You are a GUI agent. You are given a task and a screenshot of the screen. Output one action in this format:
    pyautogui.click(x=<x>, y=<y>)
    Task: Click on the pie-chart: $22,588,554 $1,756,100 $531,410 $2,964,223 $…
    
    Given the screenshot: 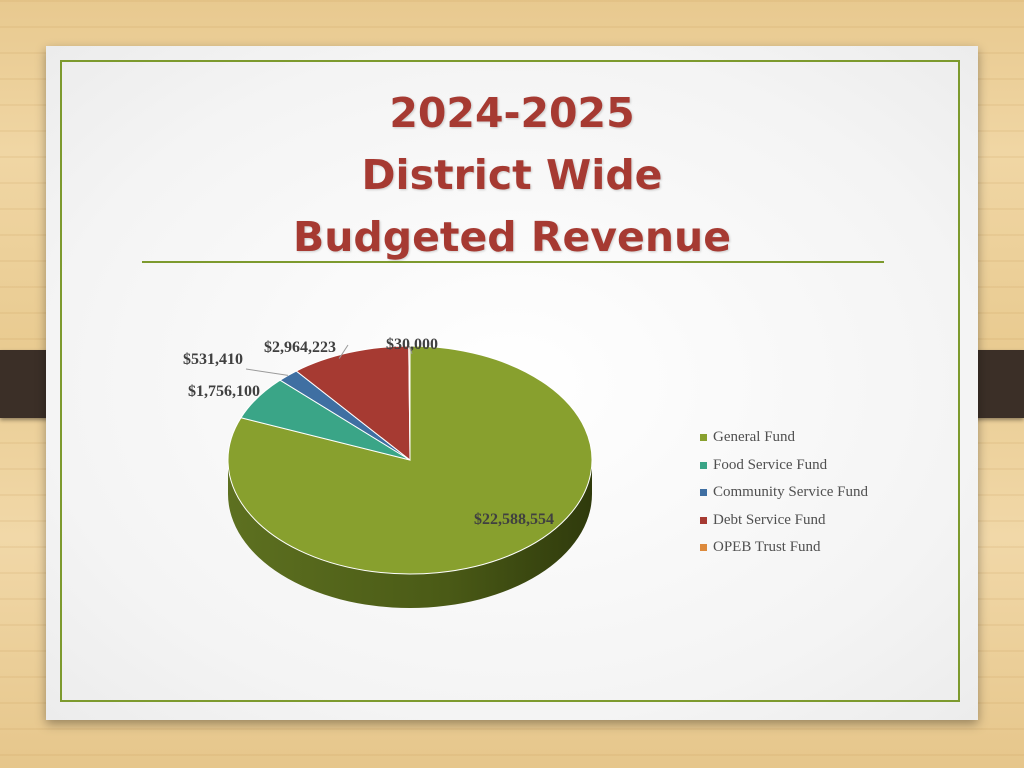 What is the action you would take?
    pyautogui.click(x=388, y=472)
    